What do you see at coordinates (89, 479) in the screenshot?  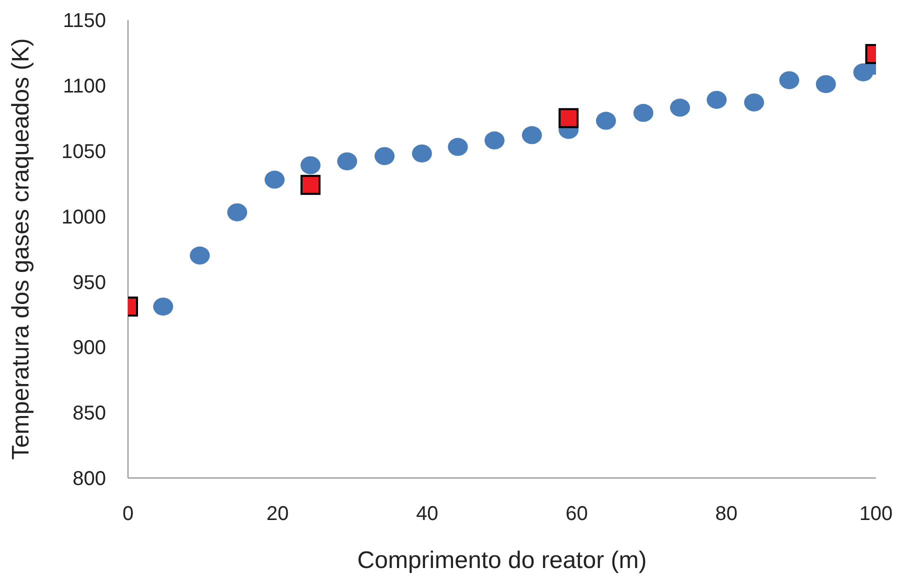 I see `y-tick-label: 800` at bounding box center [89, 479].